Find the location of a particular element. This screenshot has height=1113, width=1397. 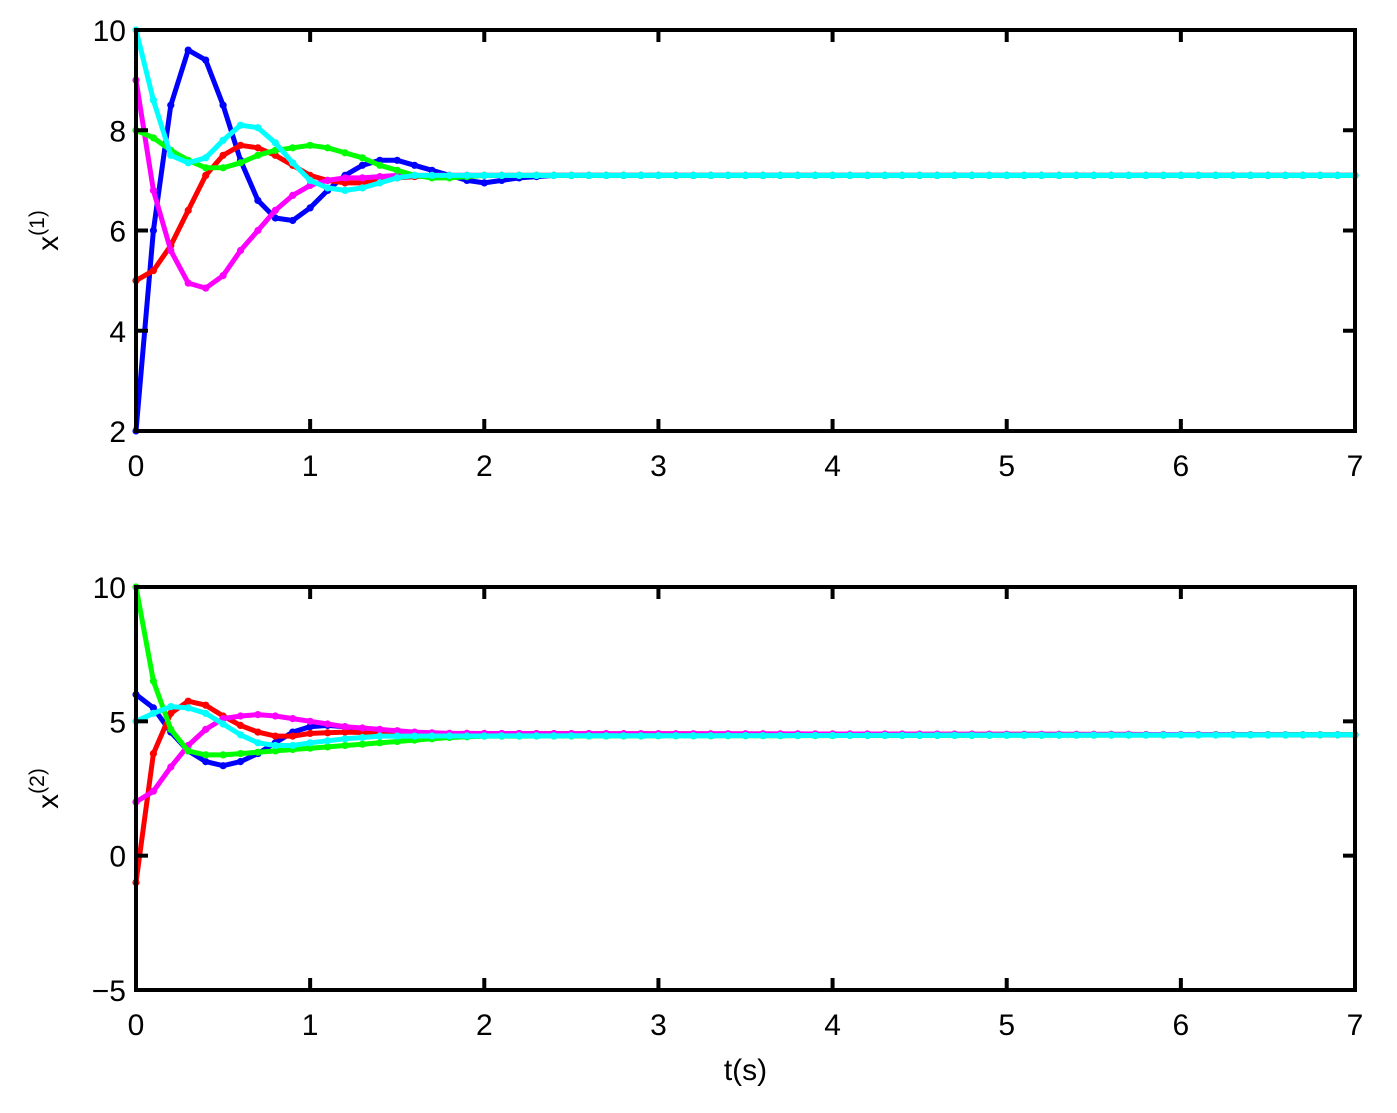

y-tick-label: 4 is located at coordinates (117, 332).